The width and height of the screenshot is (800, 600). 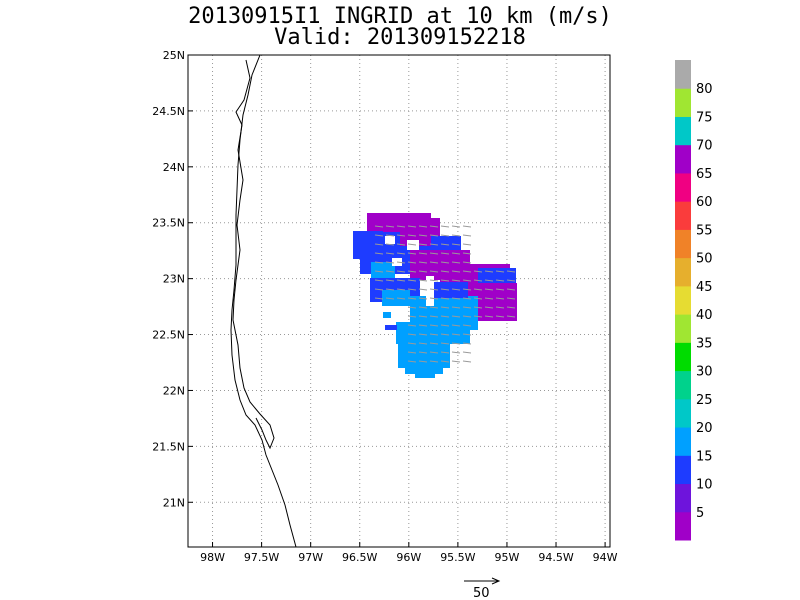 I want to click on colorbar-label: 15, so click(x=704, y=456).